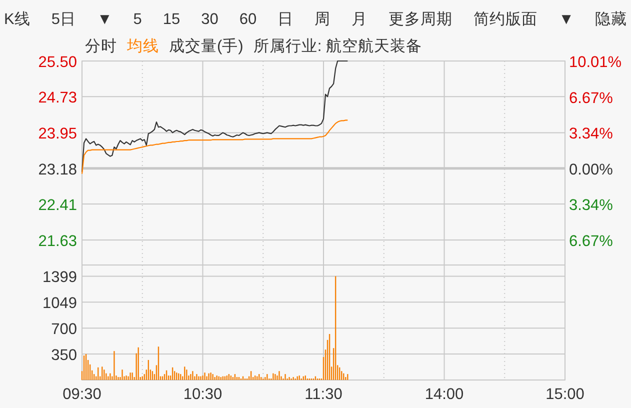  What do you see at coordinates (64, 329) in the screenshot?
I see `y-tick-label: 700` at bounding box center [64, 329].